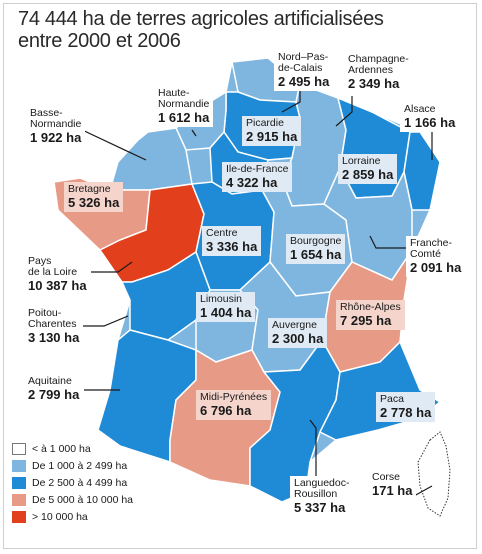 The width and height of the screenshot is (482, 554). What do you see at coordinates (406, 412) in the screenshot?
I see `label-paca-value: 2 778 ha` at bounding box center [406, 412].